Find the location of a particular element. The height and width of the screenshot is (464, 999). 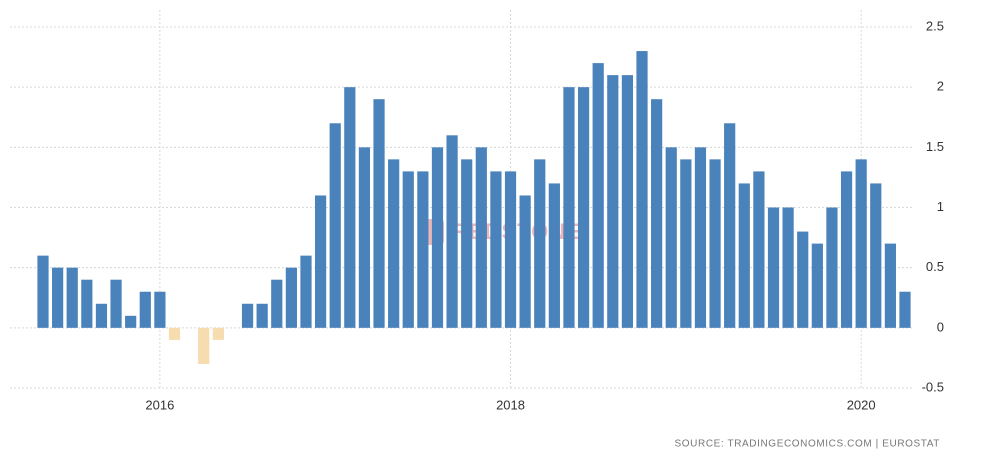

y-tick-label: -0.5 is located at coordinates (933, 386).